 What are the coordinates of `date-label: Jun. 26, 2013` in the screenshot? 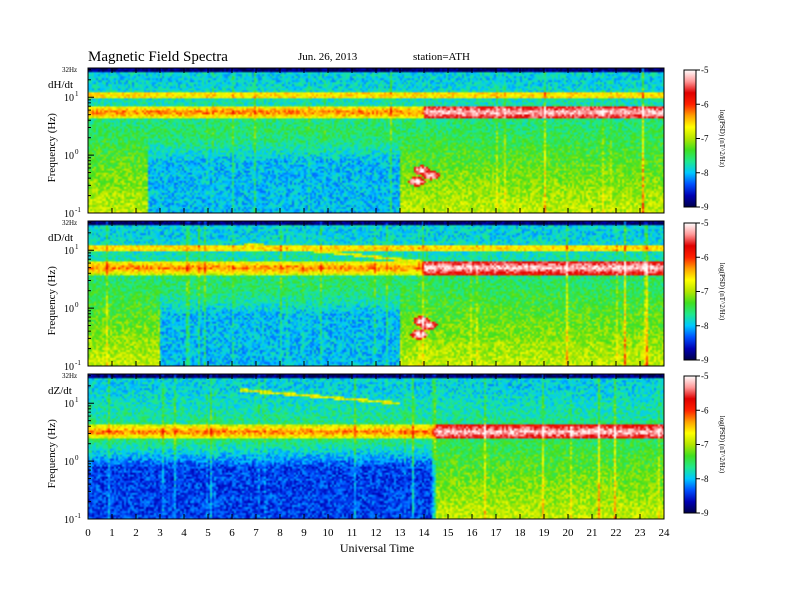 It's located at (328, 57).